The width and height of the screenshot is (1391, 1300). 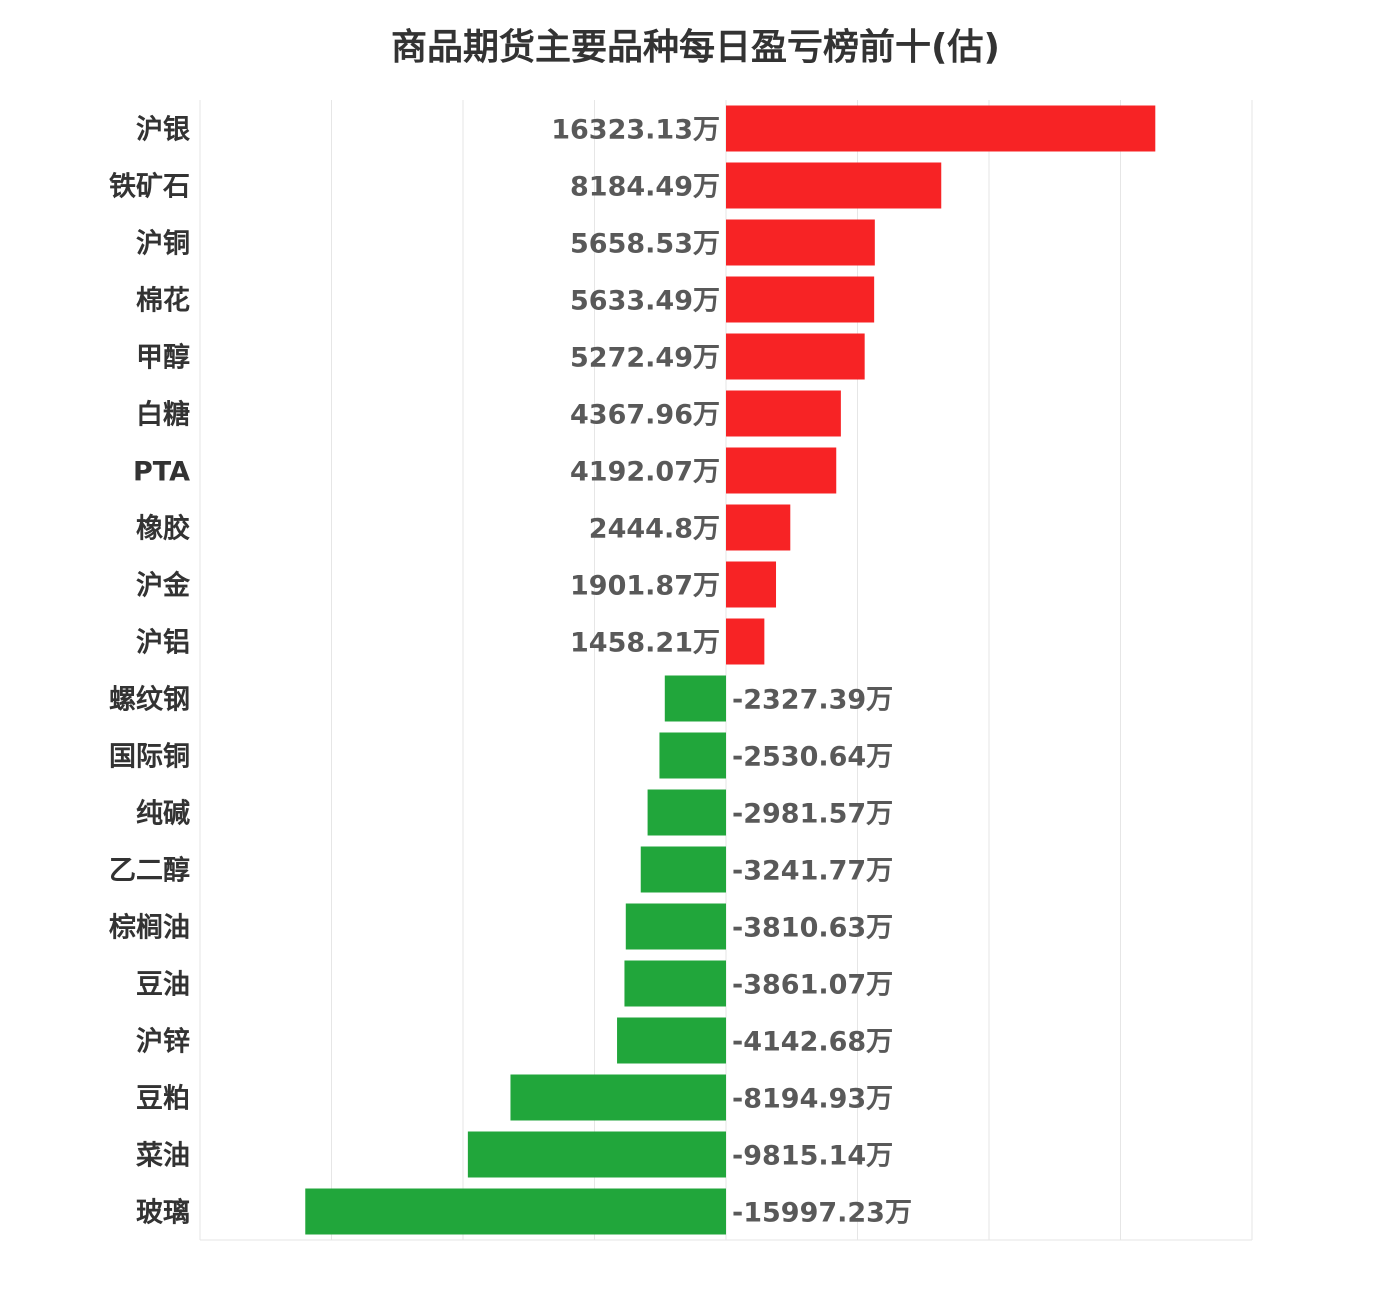 What do you see at coordinates (645, 643) in the screenshot?
I see `value-label: 1458.21万` at bounding box center [645, 643].